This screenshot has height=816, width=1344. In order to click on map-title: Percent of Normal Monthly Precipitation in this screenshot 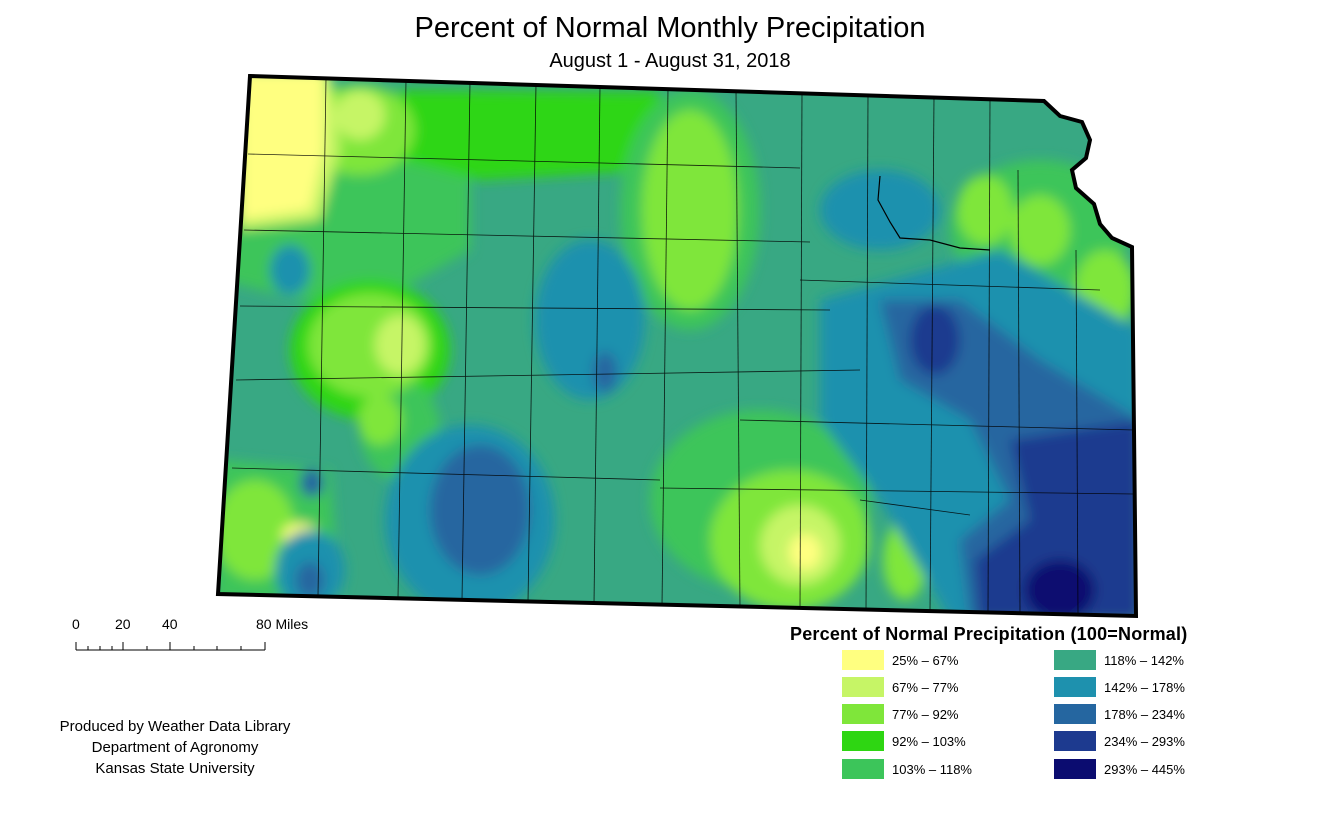, I will do `click(670, 28)`.